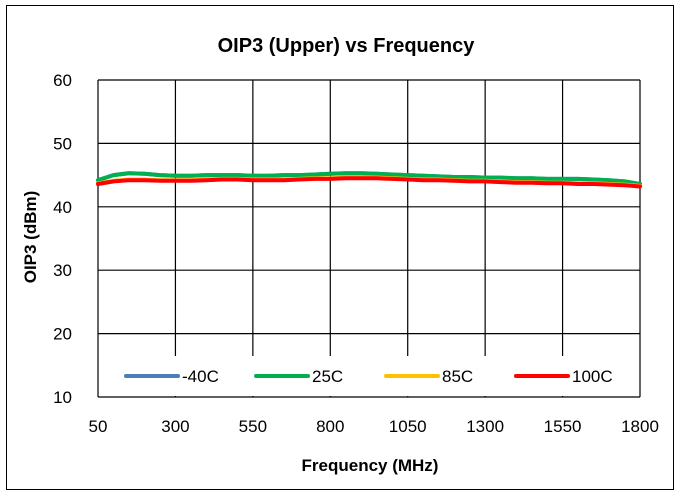 The width and height of the screenshot is (681, 496). I want to click on x-tick-label: 1300, so click(485, 426).